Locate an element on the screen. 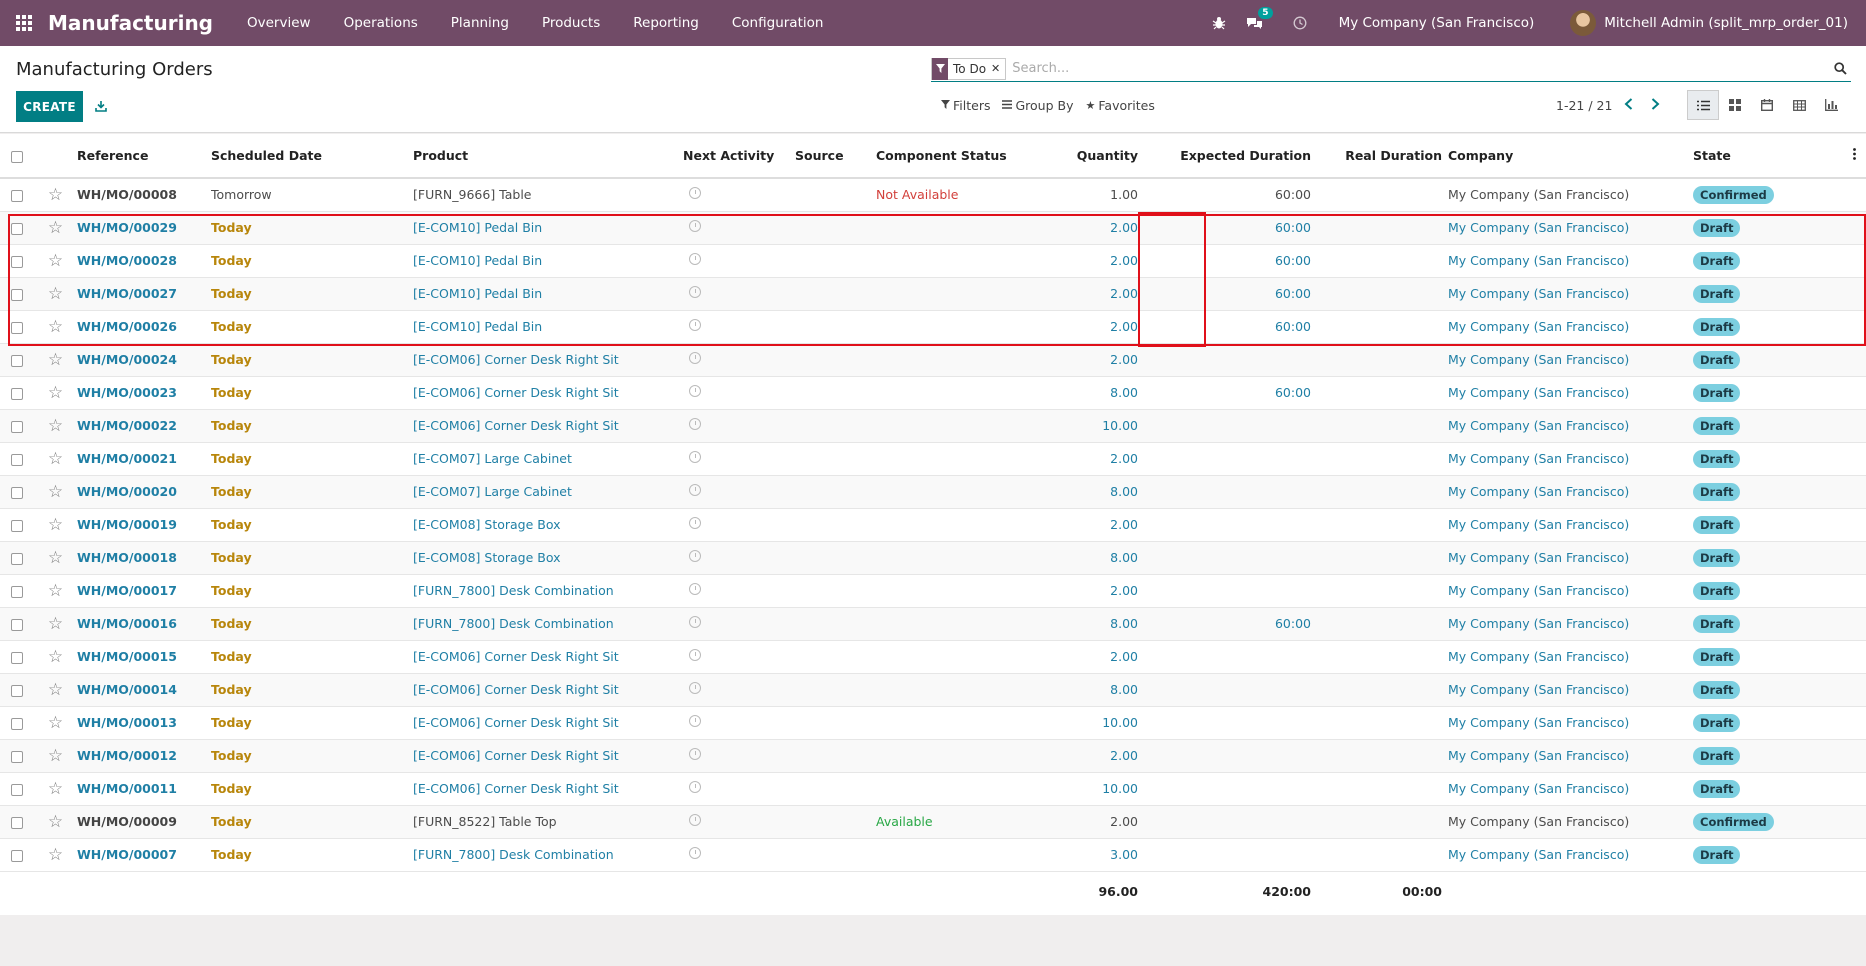 The width and height of the screenshot is (1866, 966). debug-bug-icon is located at coordinates (1219, 23).